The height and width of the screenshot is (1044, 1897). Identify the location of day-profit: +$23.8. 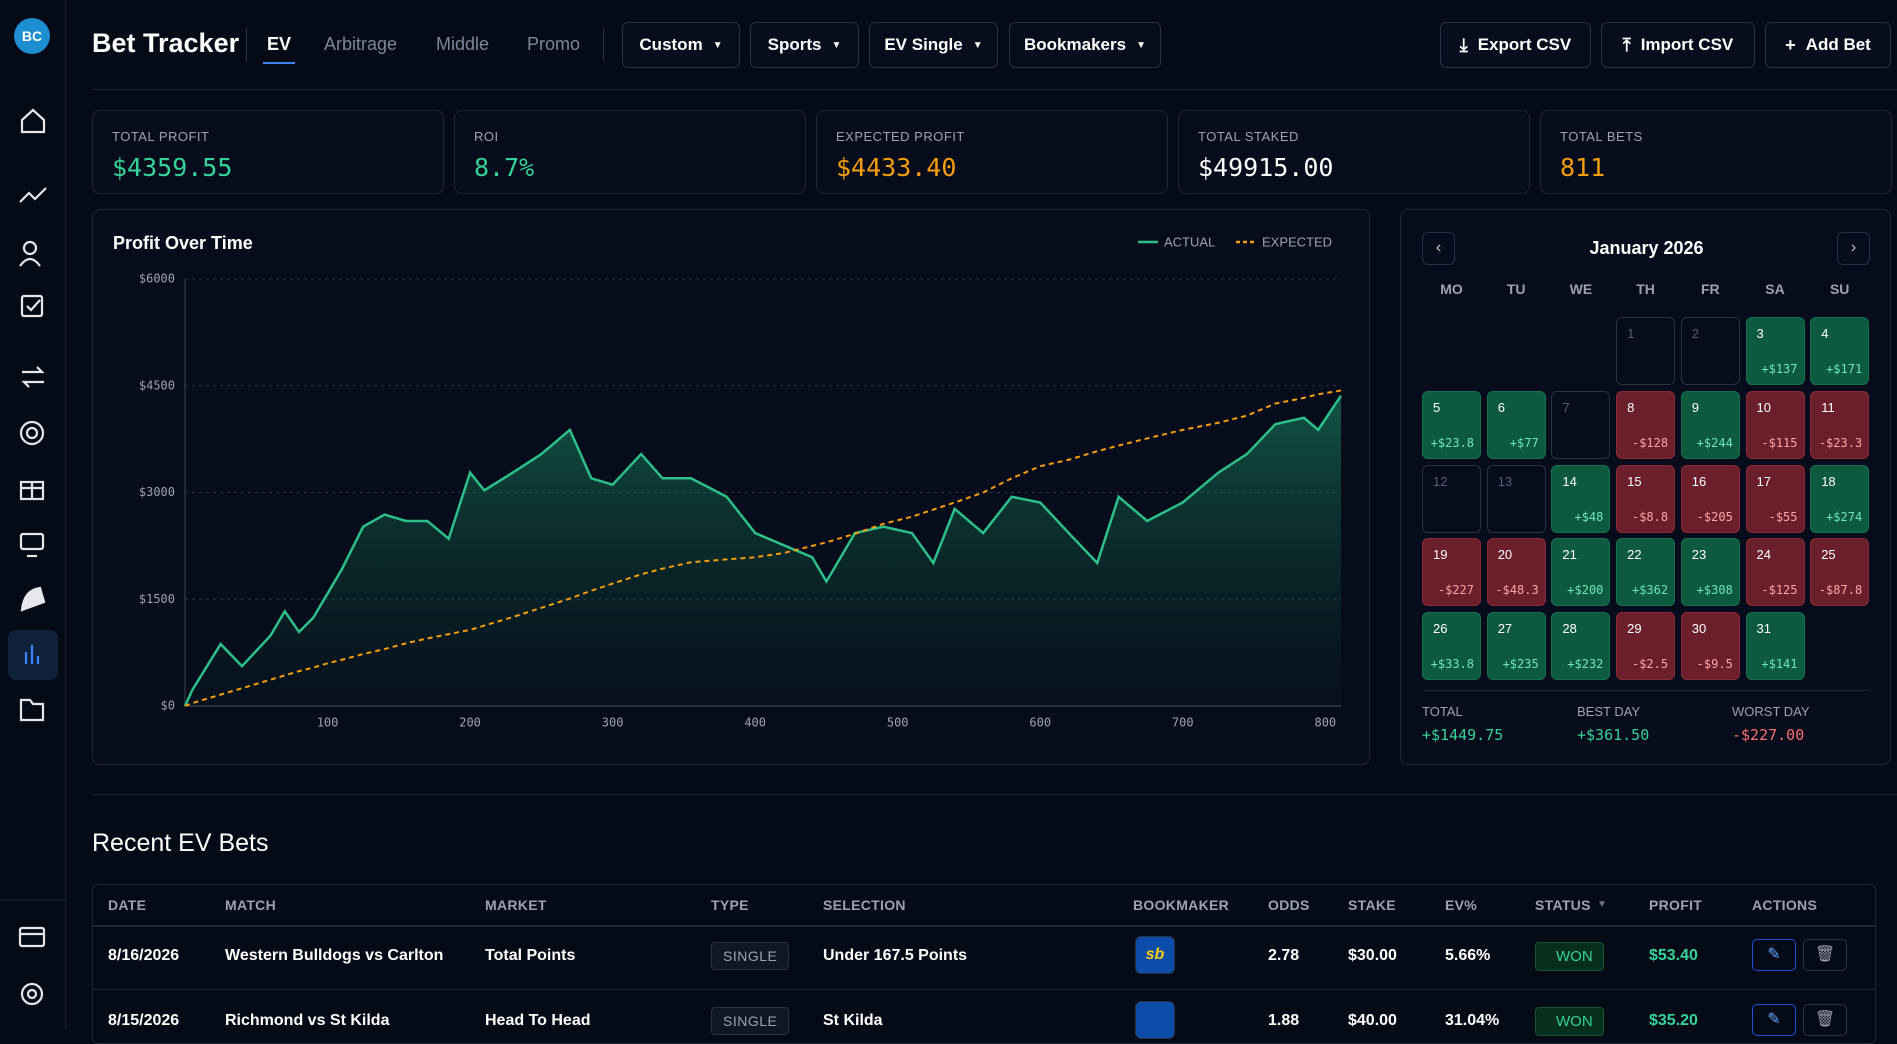
(1452, 442).